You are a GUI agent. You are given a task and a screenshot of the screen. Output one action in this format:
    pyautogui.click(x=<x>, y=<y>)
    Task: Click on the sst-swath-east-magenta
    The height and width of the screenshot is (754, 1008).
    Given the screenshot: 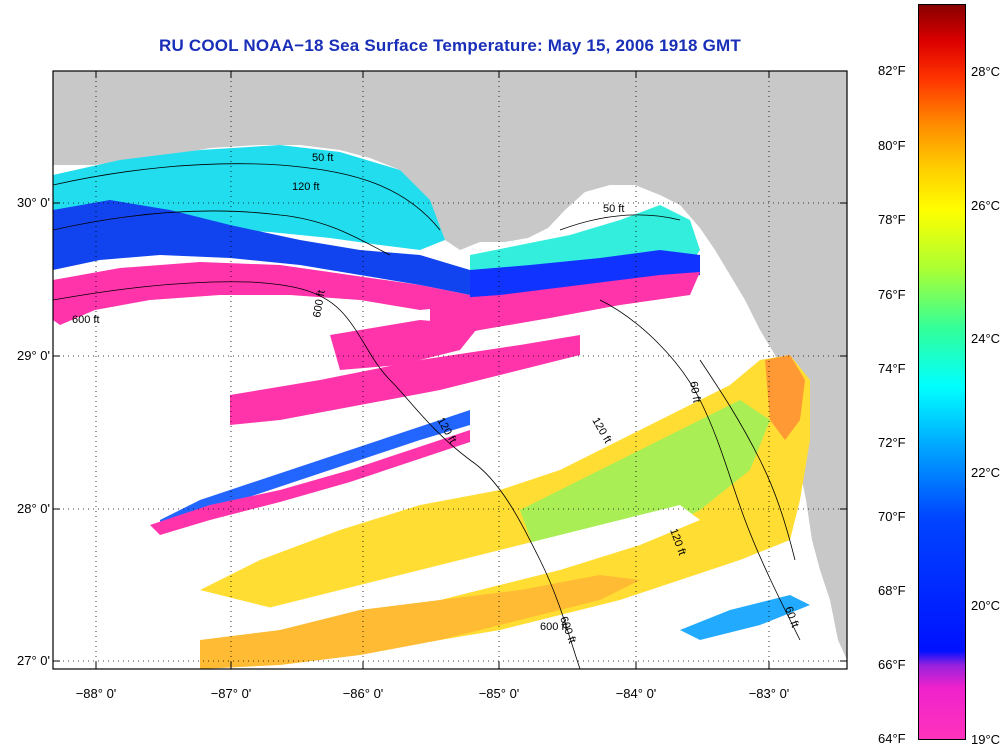 What is the action you would take?
    pyautogui.click(x=565, y=306)
    